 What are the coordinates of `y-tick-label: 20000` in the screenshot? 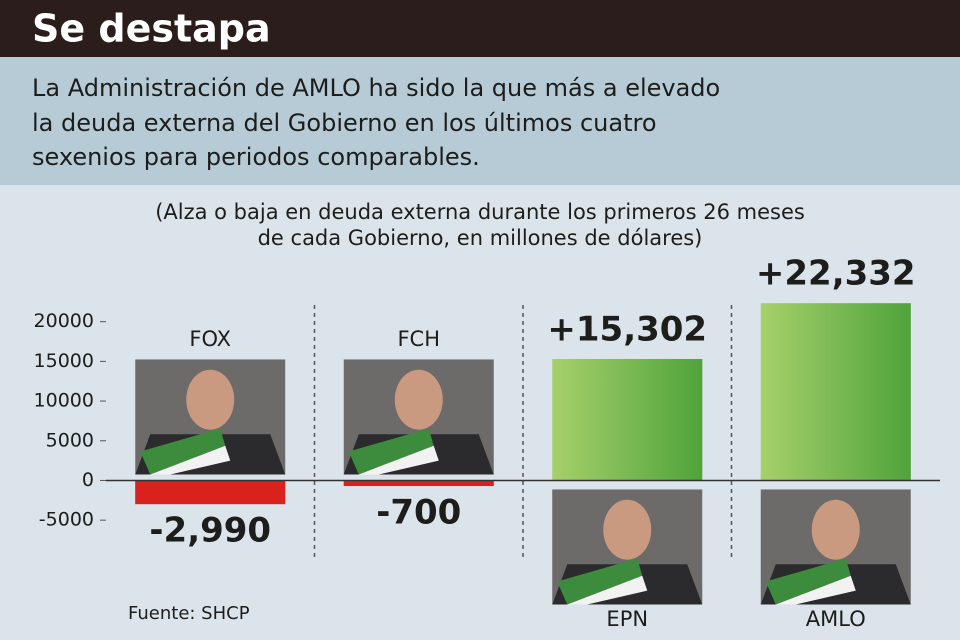 It's located at (64, 321).